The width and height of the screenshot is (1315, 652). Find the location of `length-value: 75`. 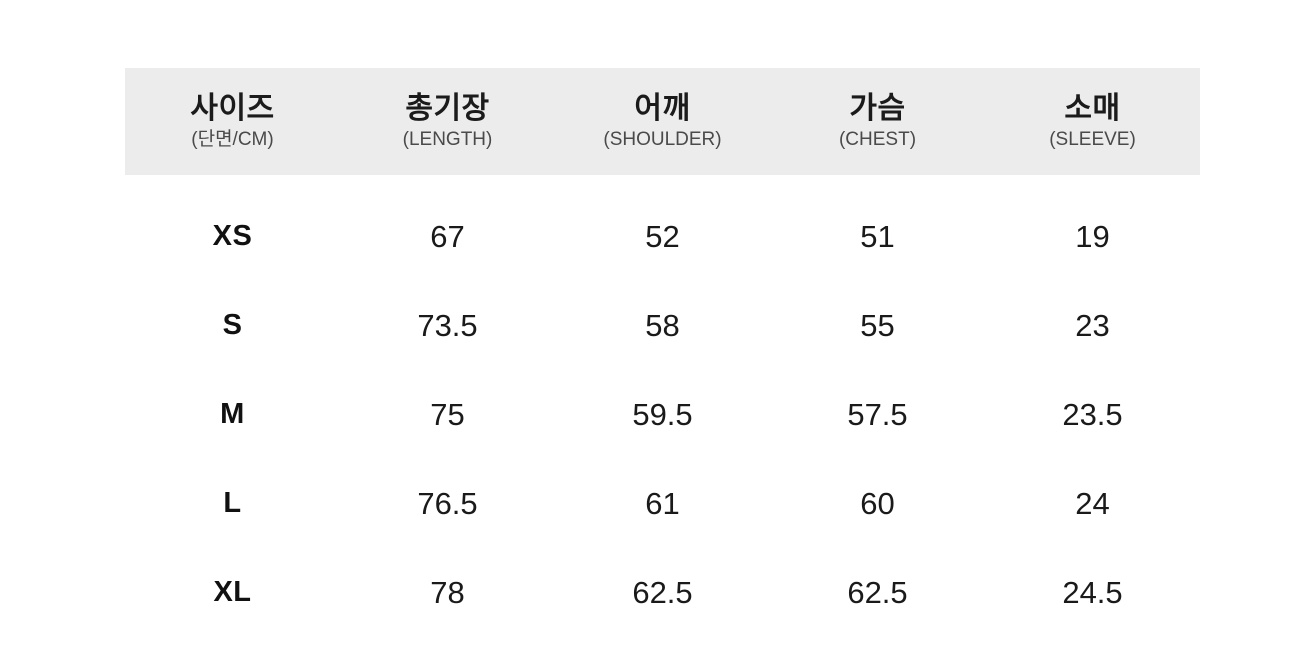

length-value: 75 is located at coordinates (447, 414).